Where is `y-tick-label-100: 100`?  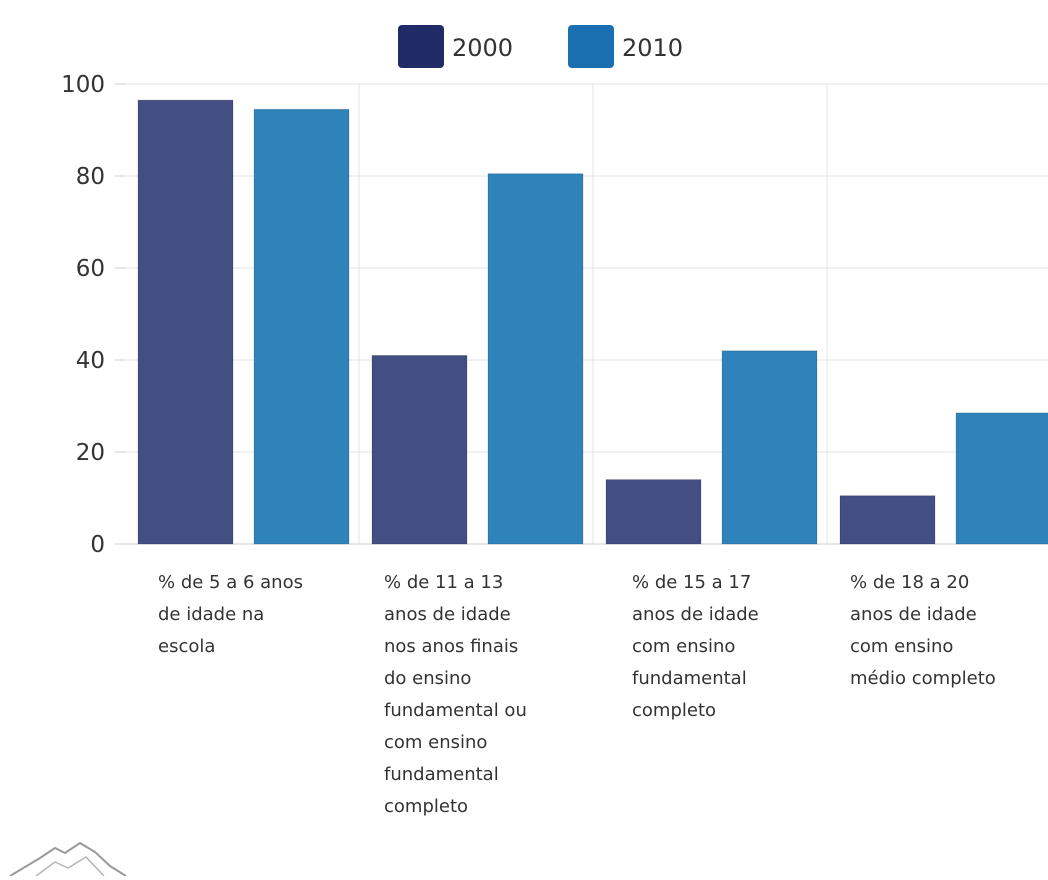
y-tick-label-100: 100 is located at coordinates (83, 85).